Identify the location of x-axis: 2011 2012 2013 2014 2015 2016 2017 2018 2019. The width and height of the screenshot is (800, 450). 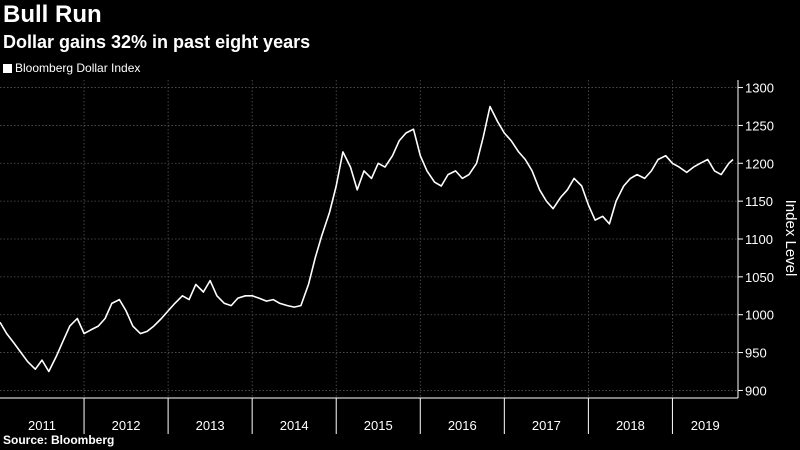
(369, 415).